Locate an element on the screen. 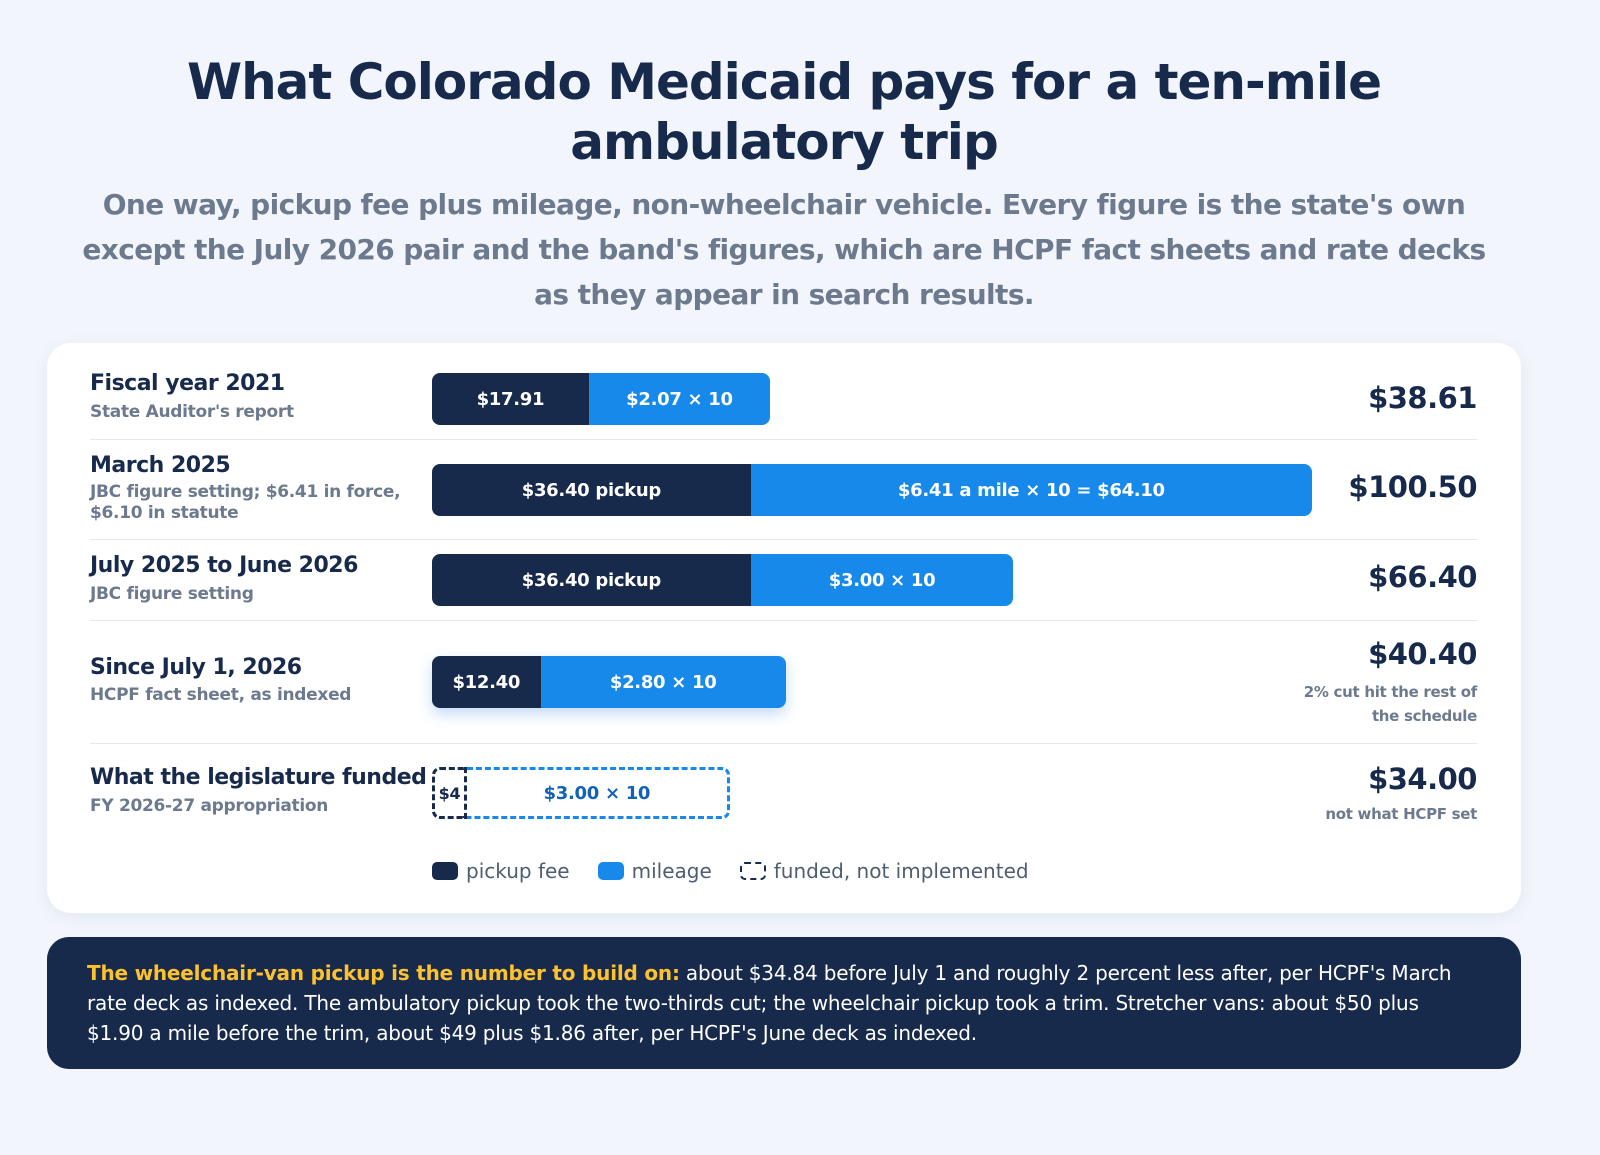 The image size is (1600, 1155). legend-swatch-pickup is located at coordinates (445, 871).